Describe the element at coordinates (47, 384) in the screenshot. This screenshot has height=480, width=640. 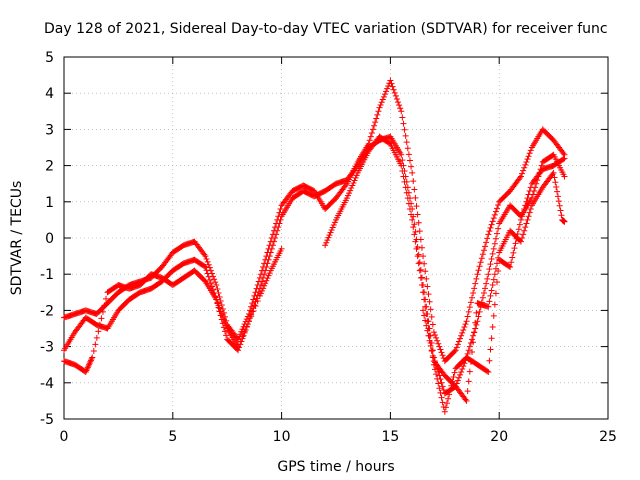
I see `y-tick-label: -4` at that location.